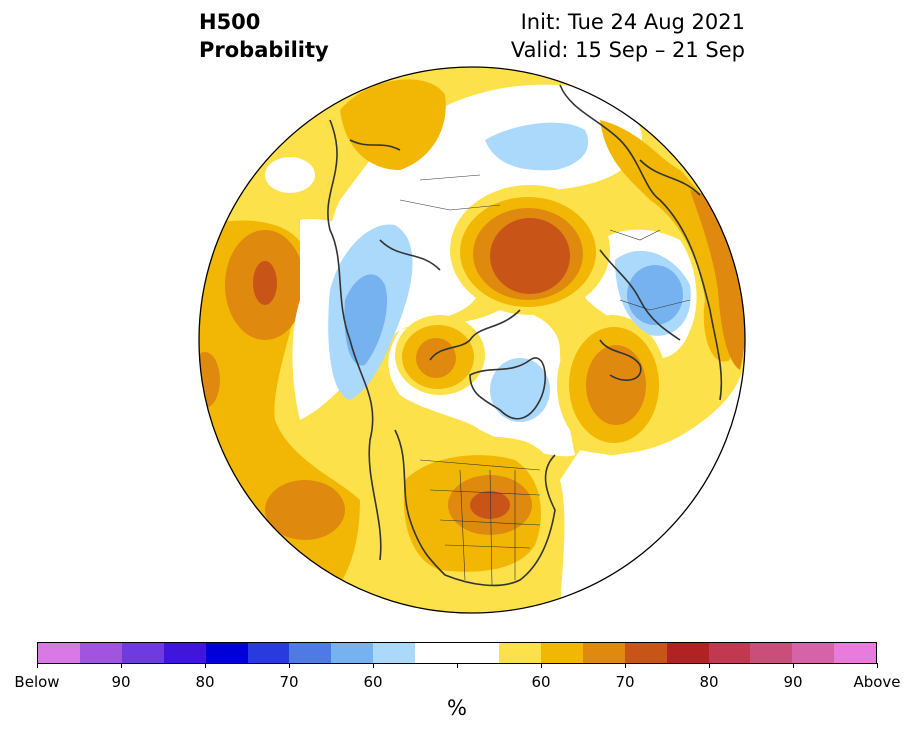  What do you see at coordinates (877, 682) in the screenshot?
I see `colorbar-tick-label: Above` at bounding box center [877, 682].